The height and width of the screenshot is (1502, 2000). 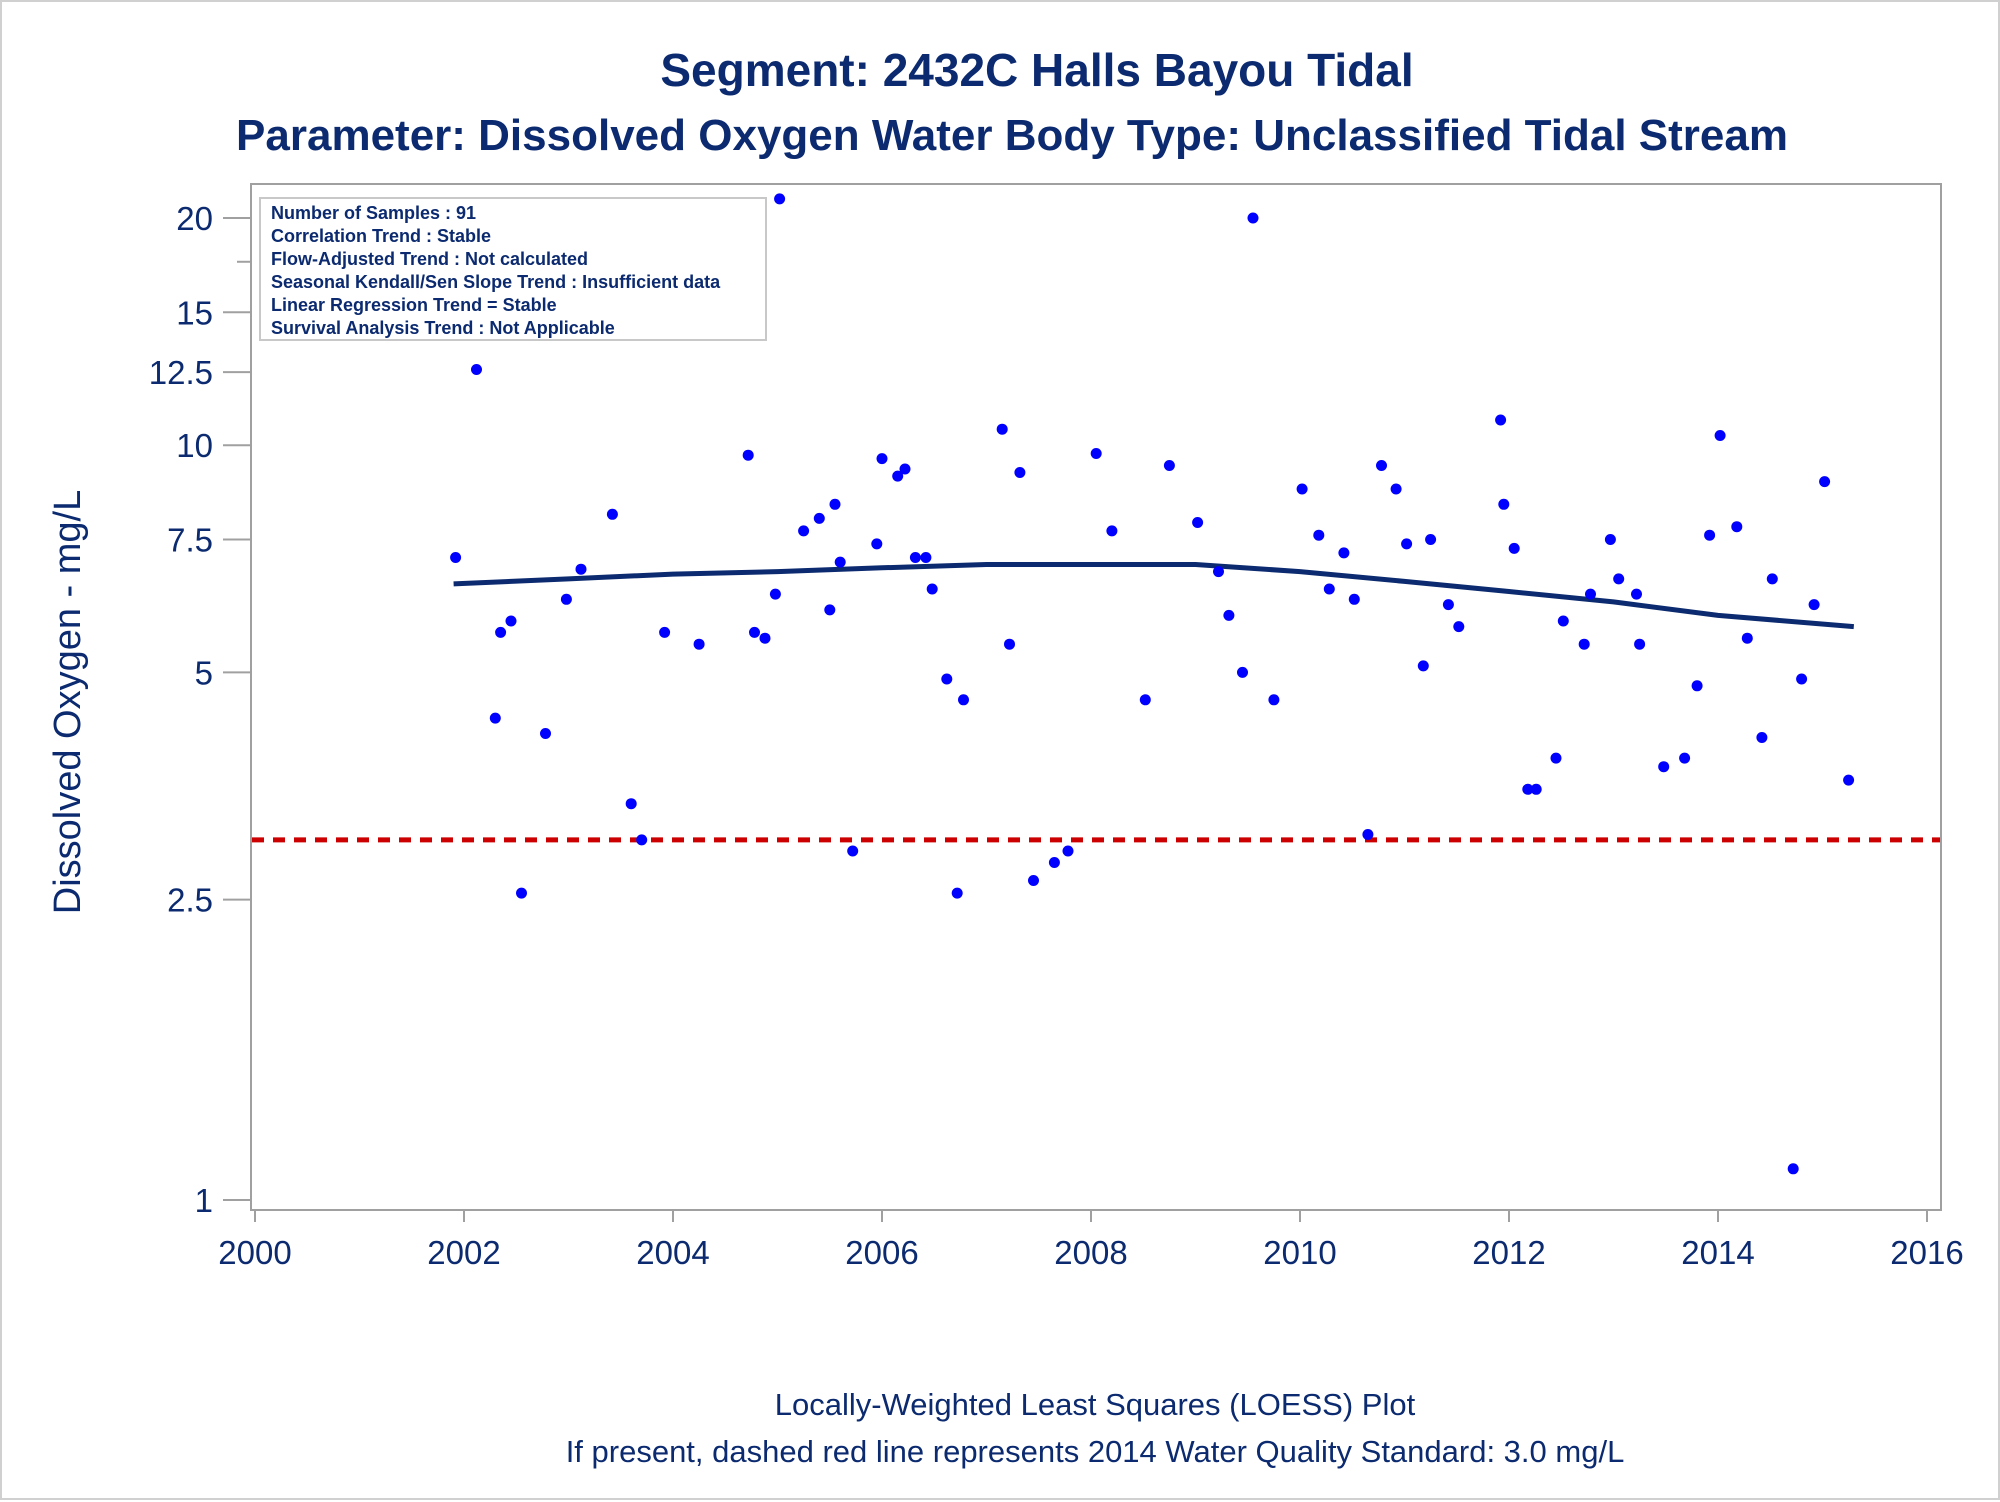 I want to click on inset-line-samples: Number of Samples : 91, so click(x=373, y=213).